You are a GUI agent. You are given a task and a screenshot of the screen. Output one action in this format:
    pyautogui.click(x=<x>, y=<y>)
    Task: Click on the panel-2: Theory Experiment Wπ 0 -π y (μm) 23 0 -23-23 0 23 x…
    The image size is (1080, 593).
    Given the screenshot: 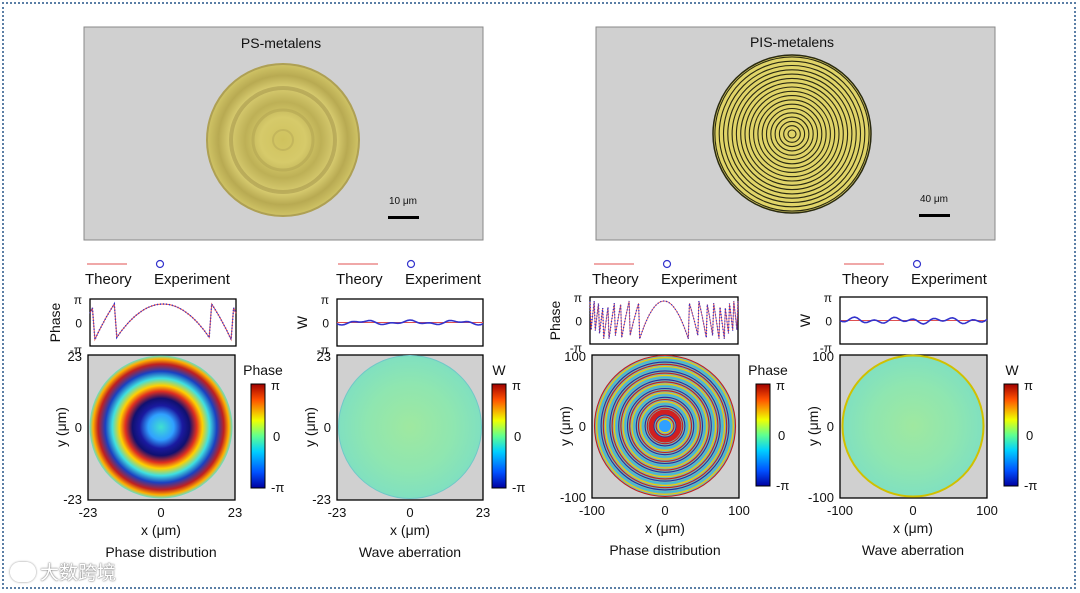 What is the action you would take?
    pyautogui.click(x=409, y=409)
    